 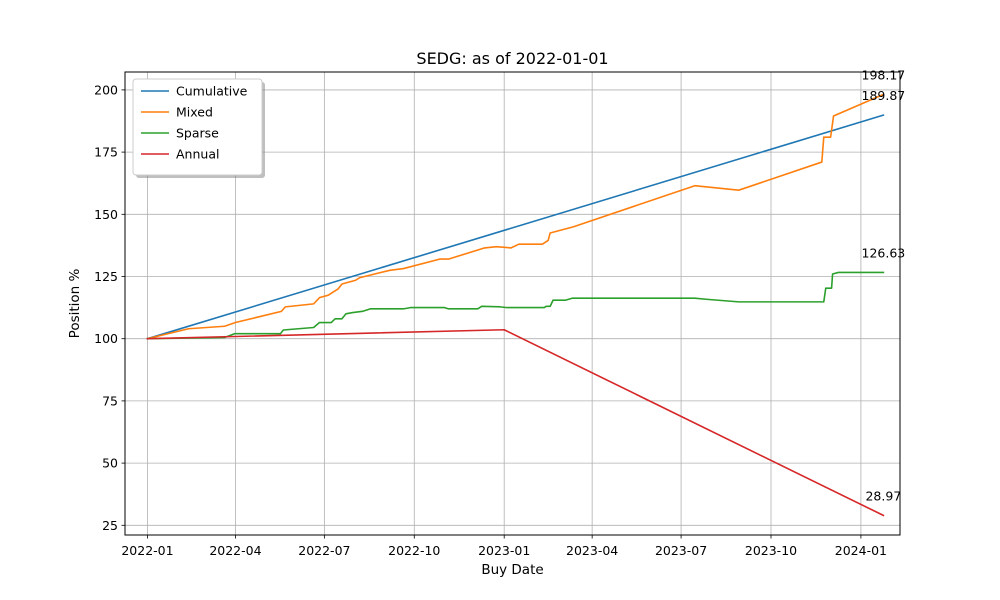 What do you see at coordinates (884, 252) in the screenshot?
I see `end-label-sparse: 126.63` at bounding box center [884, 252].